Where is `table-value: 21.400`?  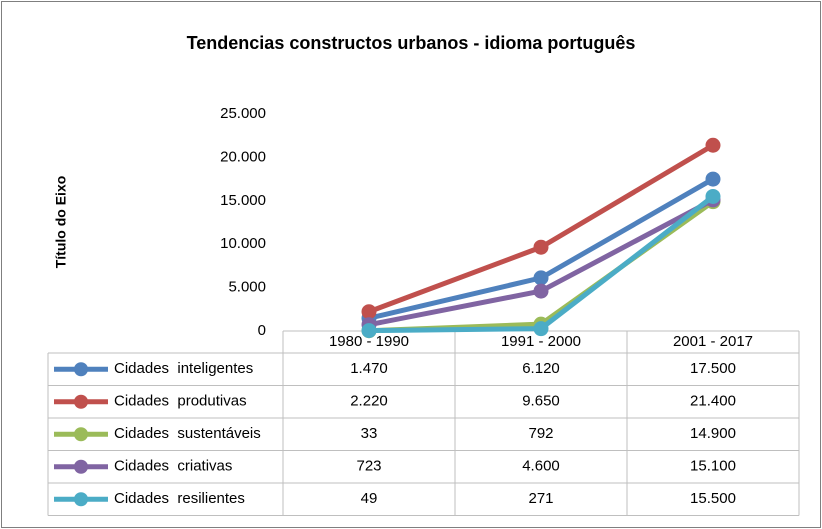 table-value: 21.400 is located at coordinates (713, 401).